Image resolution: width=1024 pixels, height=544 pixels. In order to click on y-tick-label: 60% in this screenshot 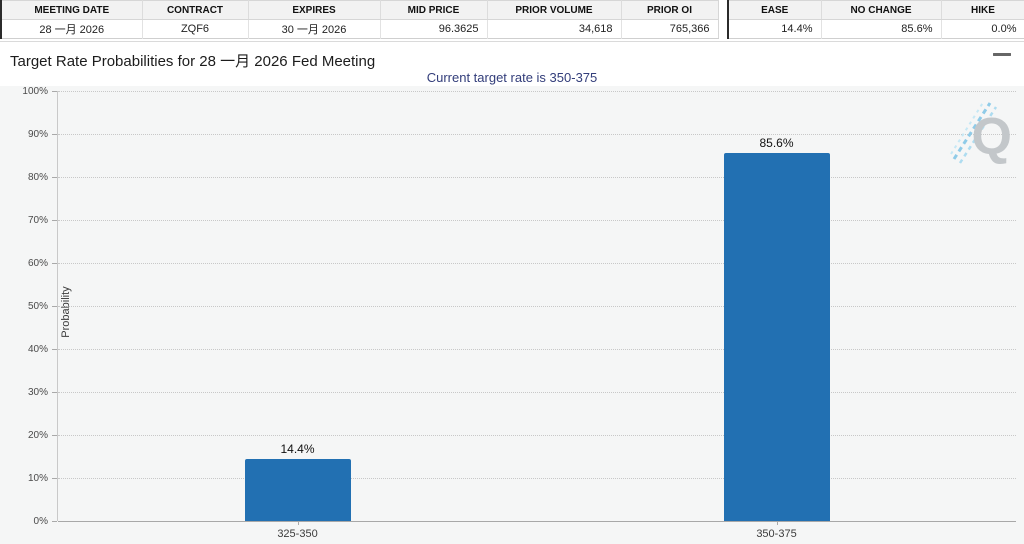, I will do `click(37, 263)`.